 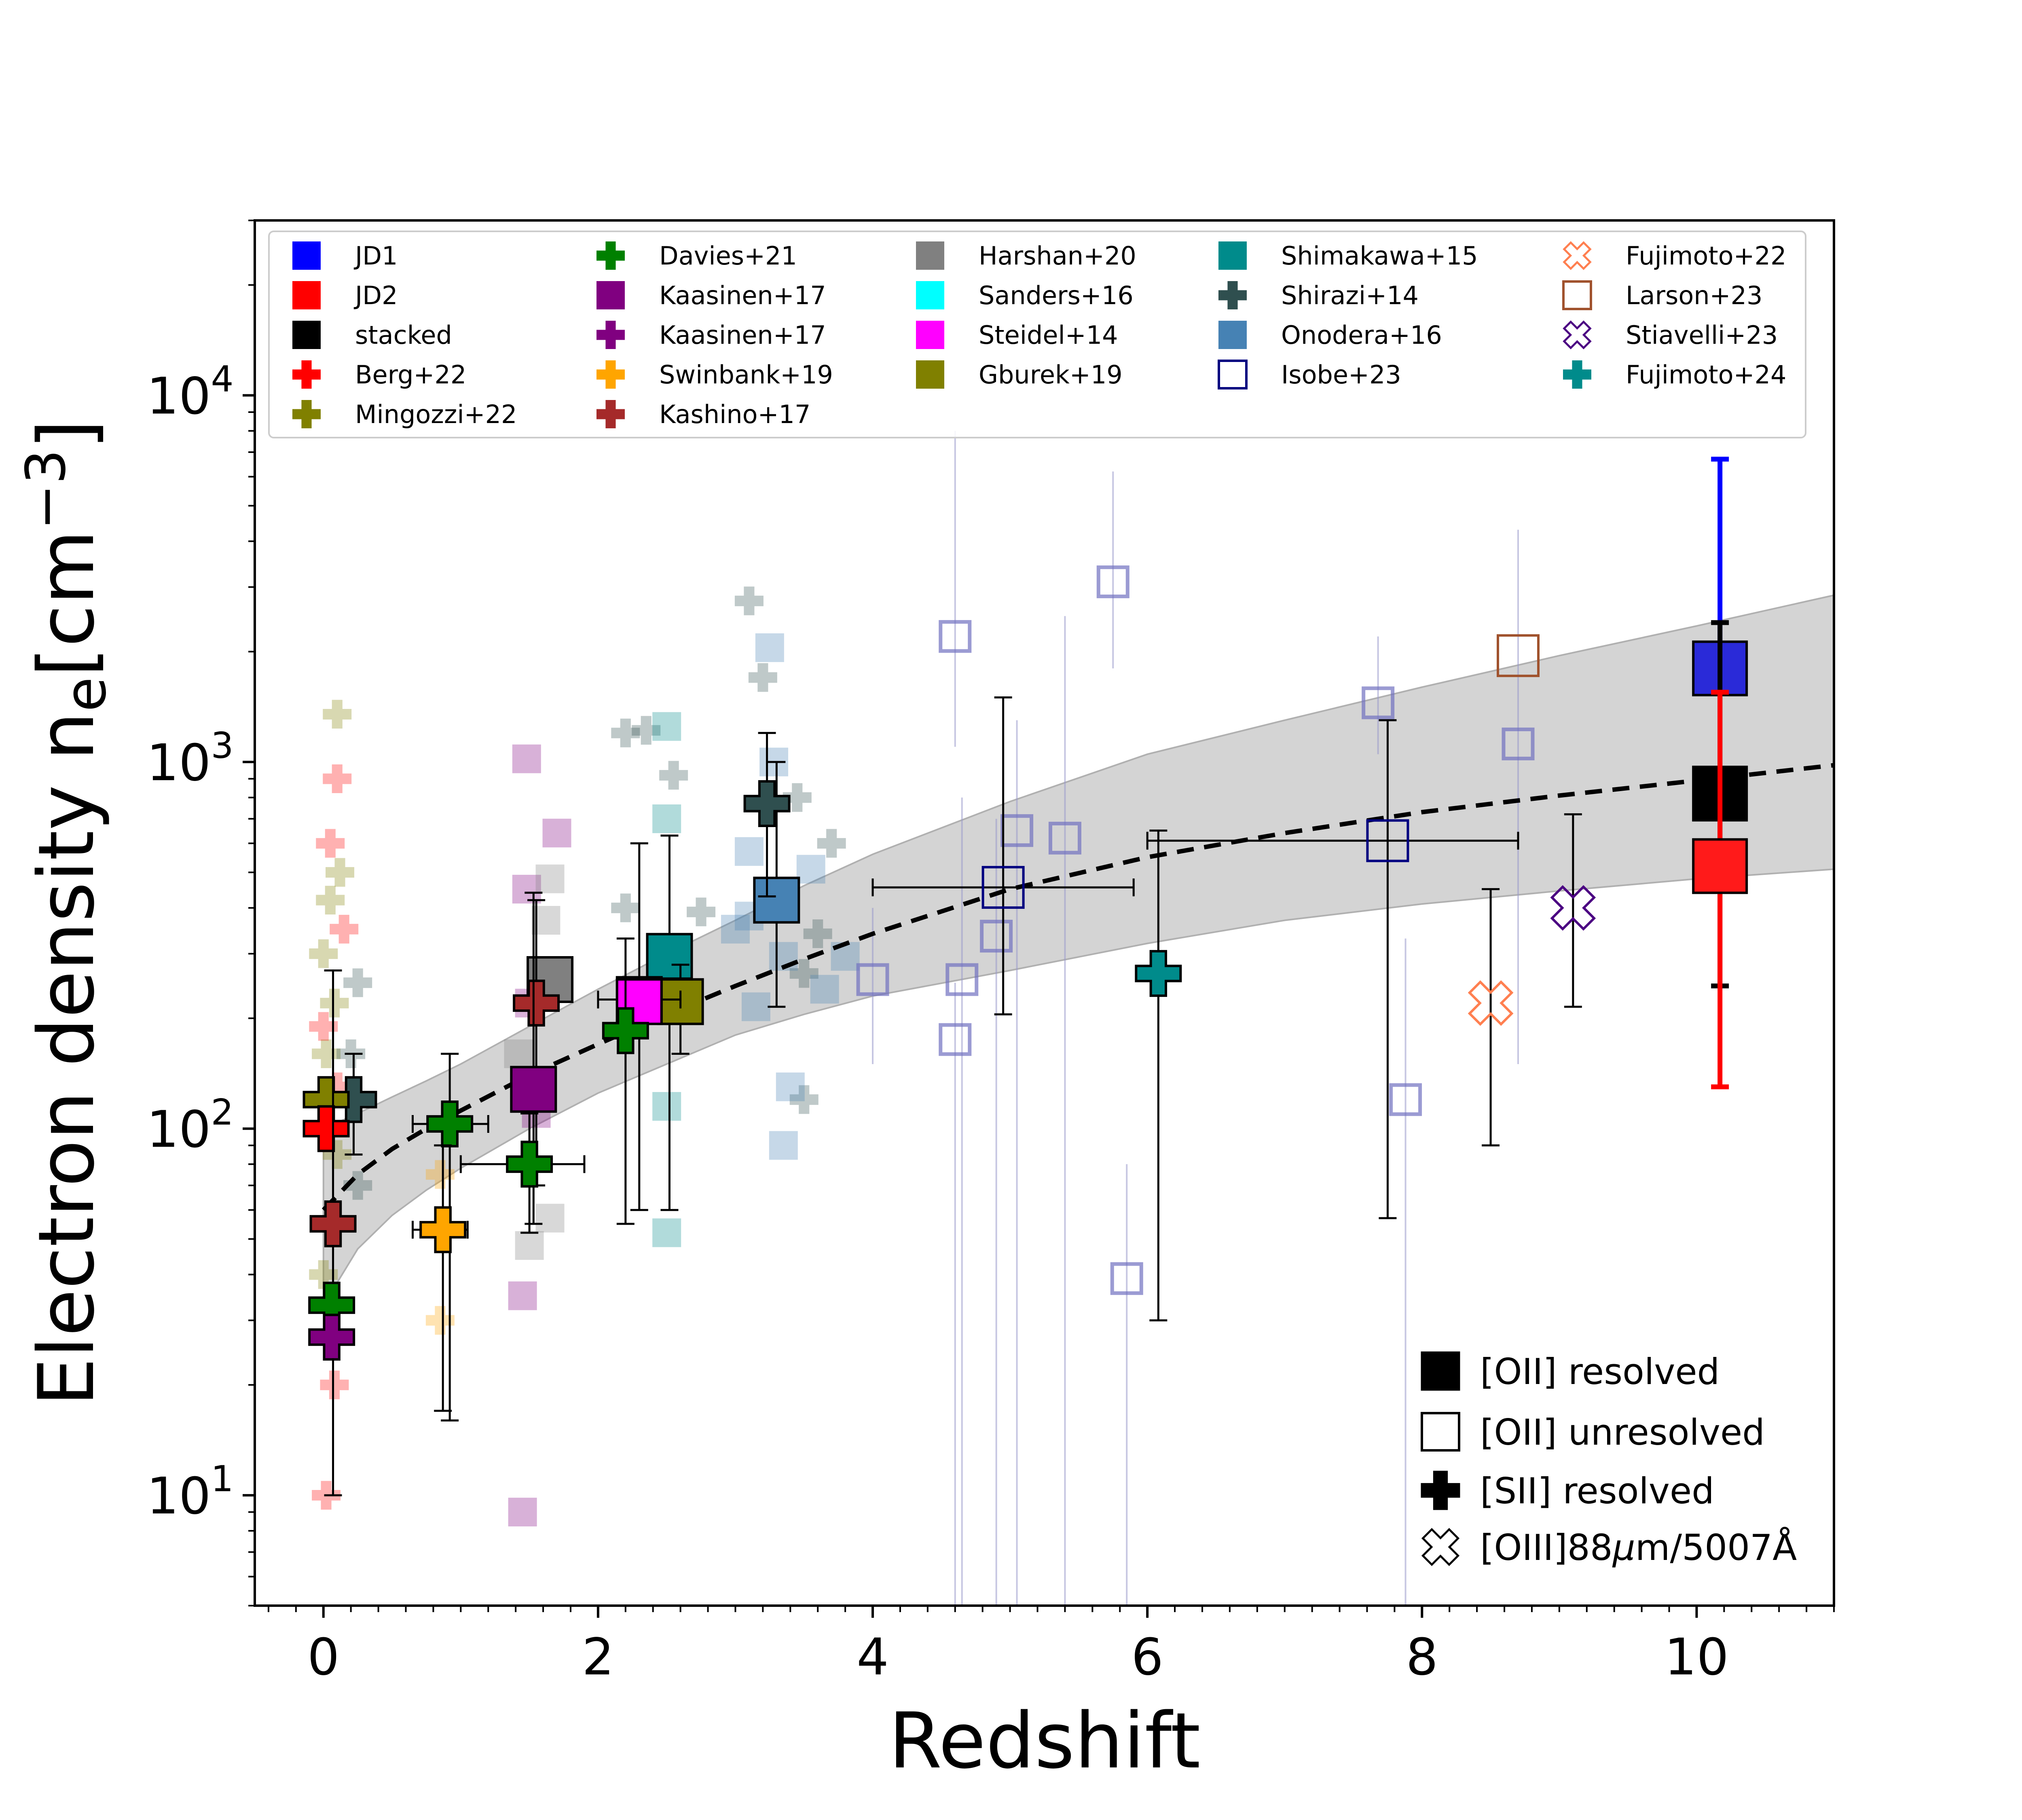 What do you see at coordinates (1048, 335) in the screenshot?
I see `legend-label: Steidel+14` at bounding box center [1048, 335].